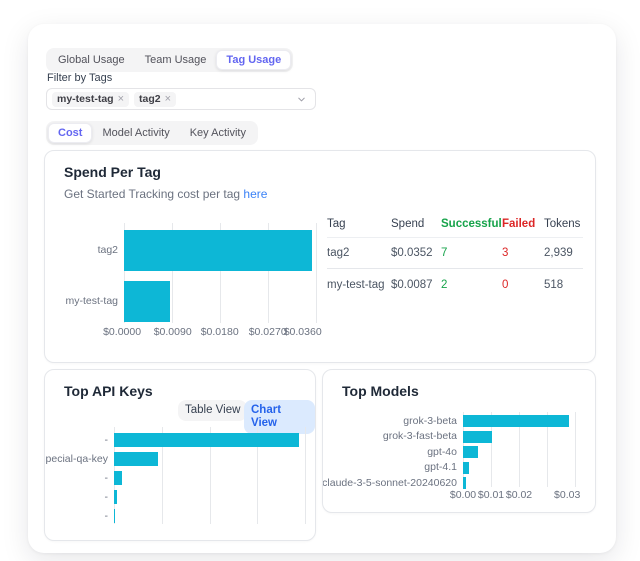 This screenshot has height=561, width=640. I want to click on tag-chip-tag2: tag2 ×, so click(155, 99).